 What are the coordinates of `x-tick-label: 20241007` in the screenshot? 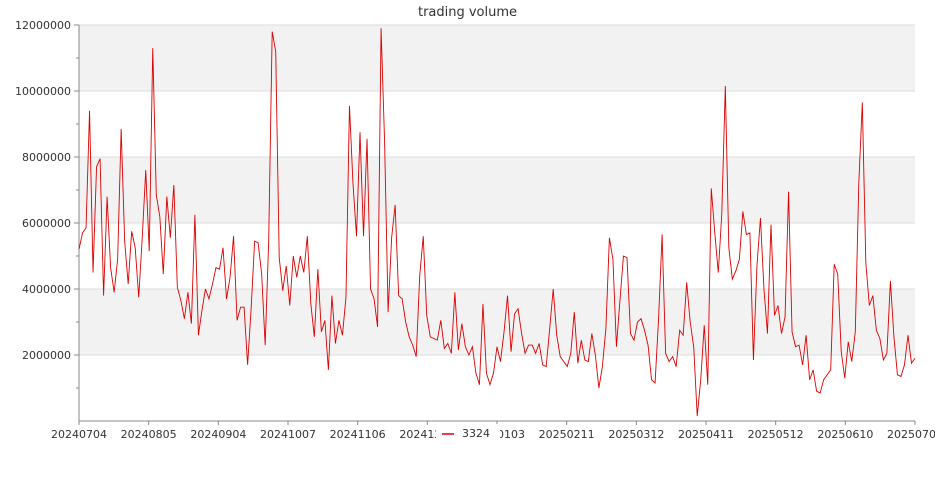 It's located at (288, 434).